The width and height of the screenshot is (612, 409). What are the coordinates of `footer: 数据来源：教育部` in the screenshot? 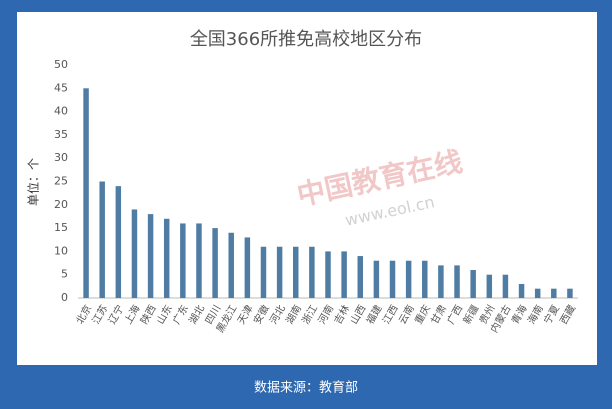 It's located at (306, 388).